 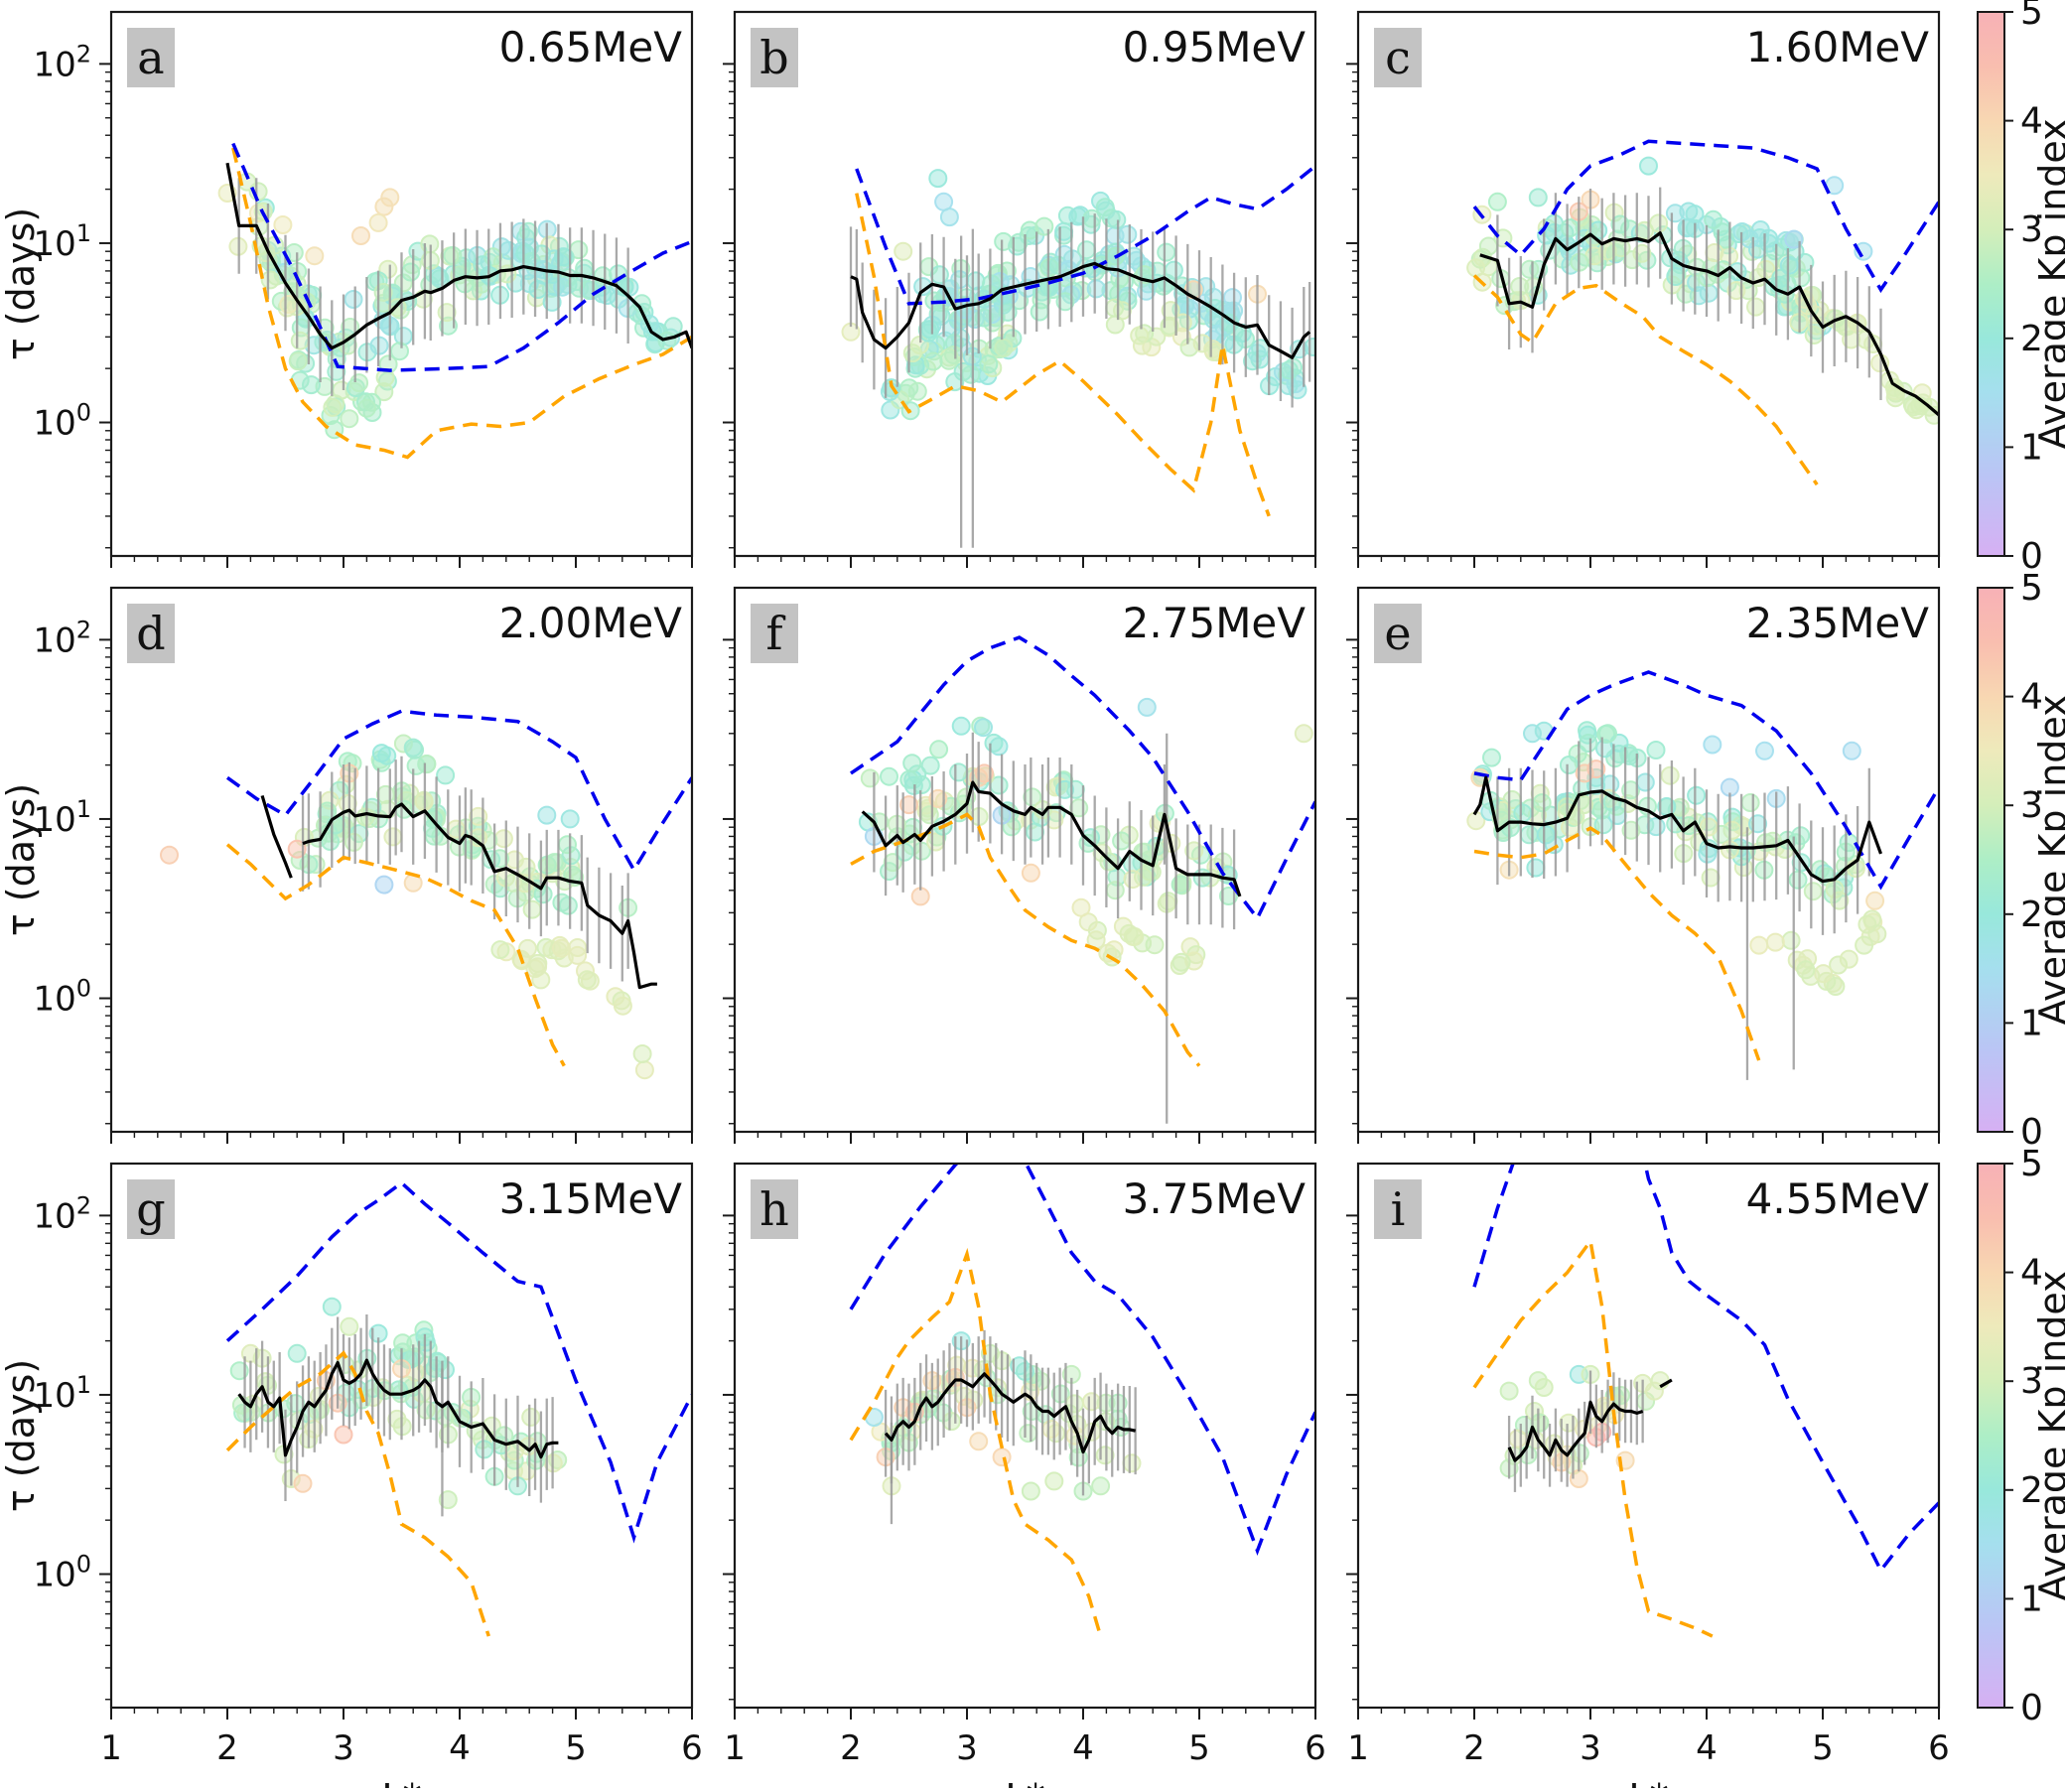 What do you see at coordinates (775, 633) in the screenshot?
I see `panel-letter: f` at bounding box center [775, 633].